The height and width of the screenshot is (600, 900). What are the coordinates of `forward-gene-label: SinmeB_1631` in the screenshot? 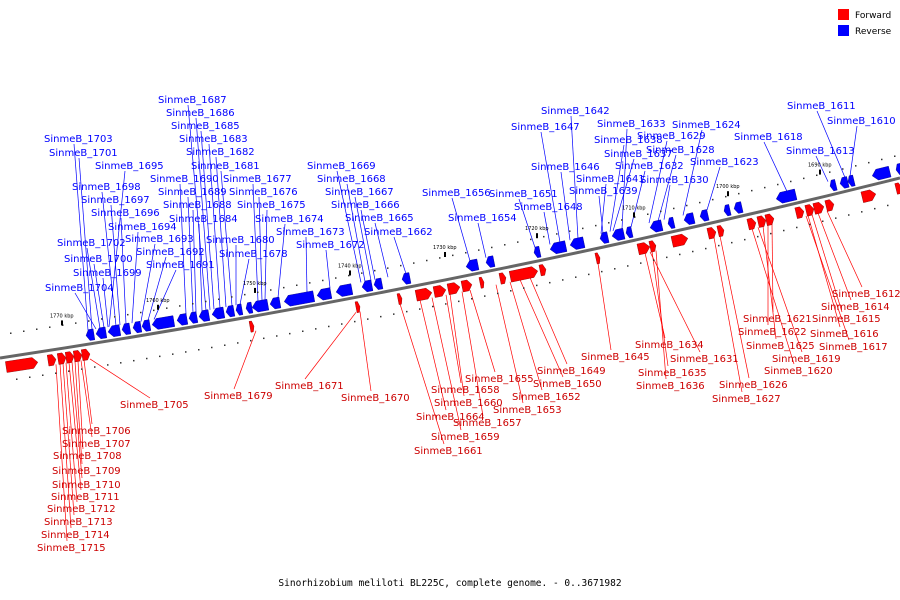 It's located at (704, 359).